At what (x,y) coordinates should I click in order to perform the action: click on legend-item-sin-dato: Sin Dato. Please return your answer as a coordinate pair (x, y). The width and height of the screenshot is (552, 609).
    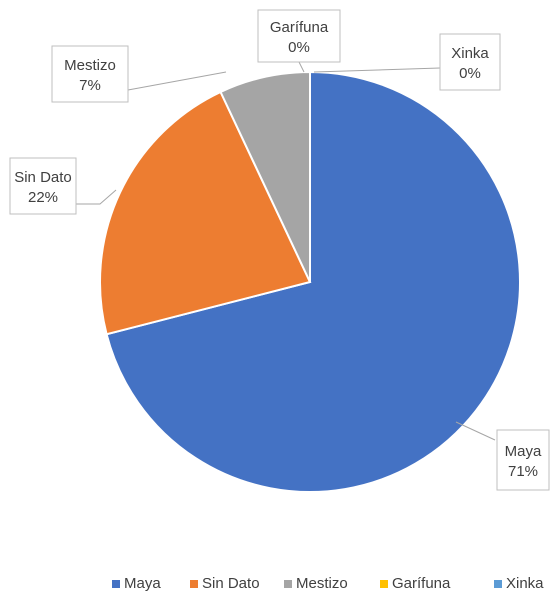
    Looking at the image, I should click on (225, 583).